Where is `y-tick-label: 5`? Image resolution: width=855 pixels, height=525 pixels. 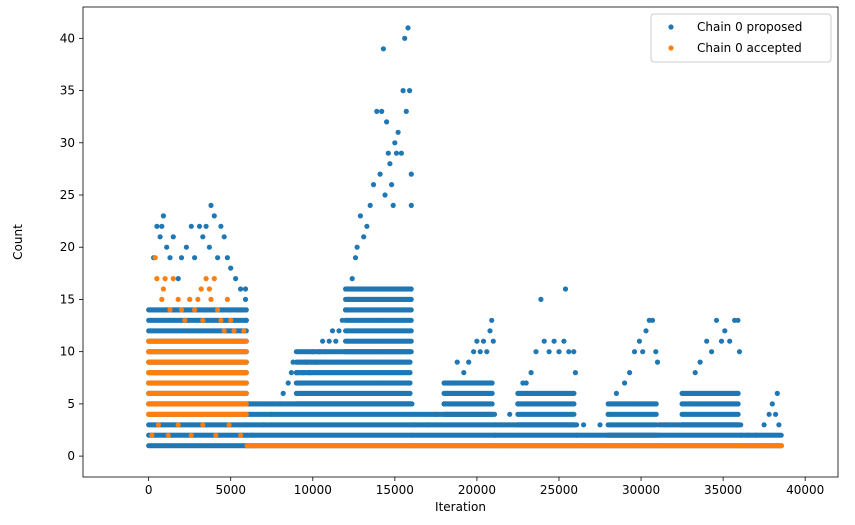 y-tick-label: 5 is located at coordinates (71, 404).